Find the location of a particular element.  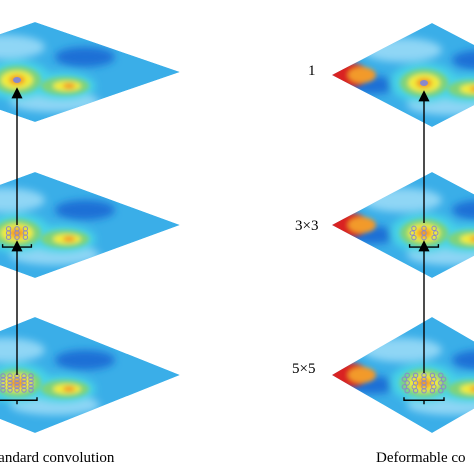

layer-label-3x3: 3×3 is located at coordinates (307, 226).